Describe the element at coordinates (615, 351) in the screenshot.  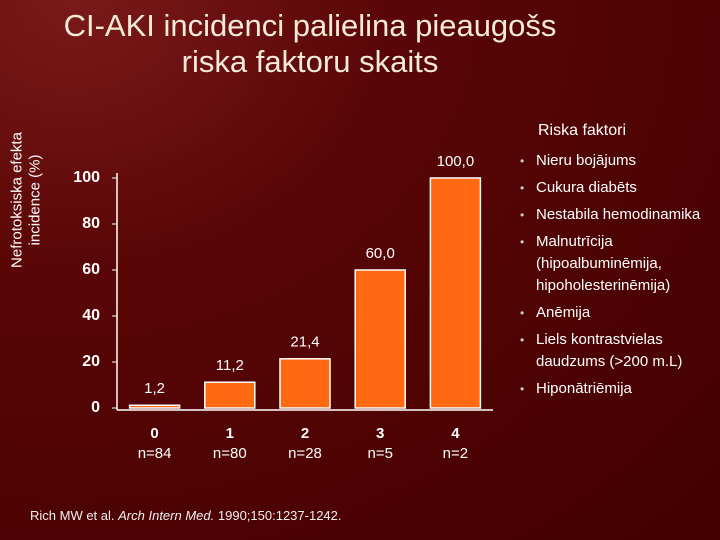
I see `risk-factor: Liels kontrastvielas daudzums (>200 m.L)` at that location.